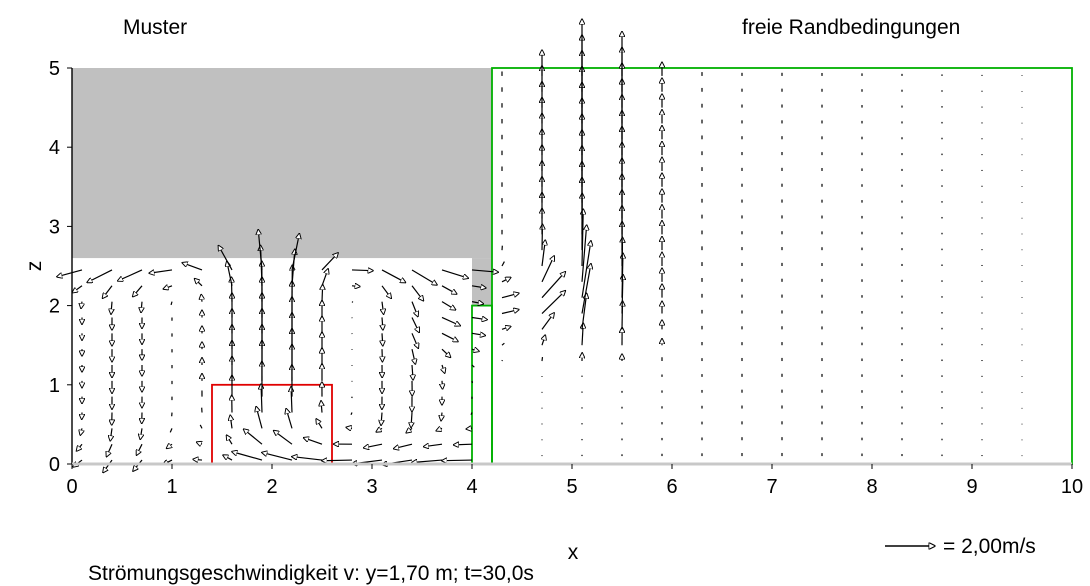  What do you see at coordinates (371, 487) in the screenshot?
I see `x-tick-label: 3` at bounding box center [371, 487].